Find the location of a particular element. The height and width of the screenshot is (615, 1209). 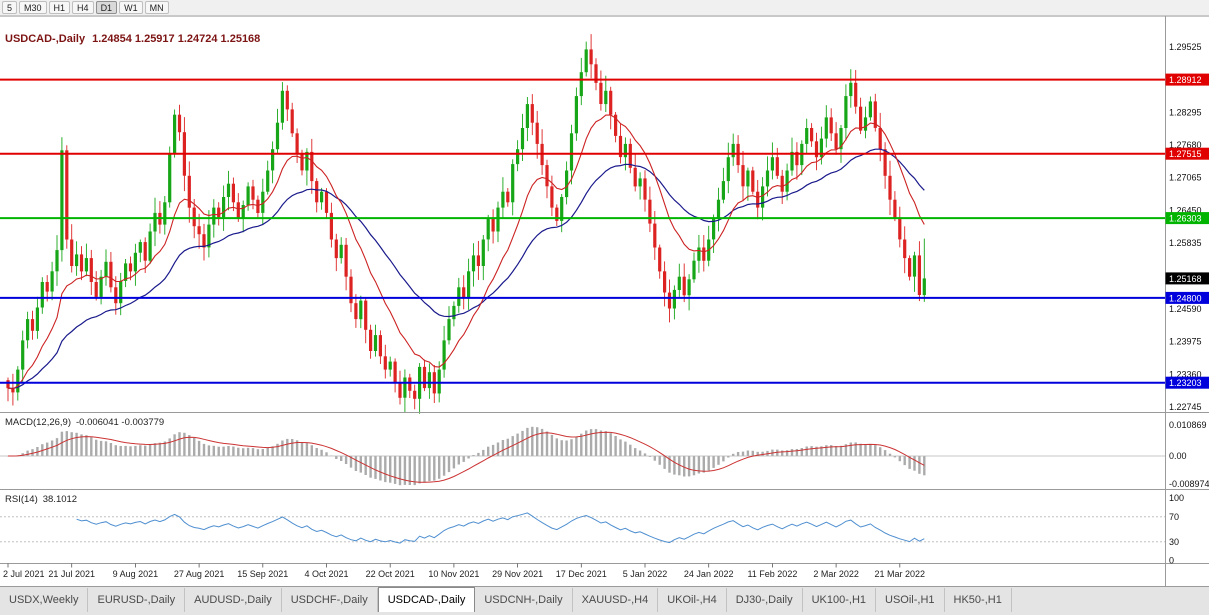

svg-text: 1.27065 is located at coordinates (1185, 178).